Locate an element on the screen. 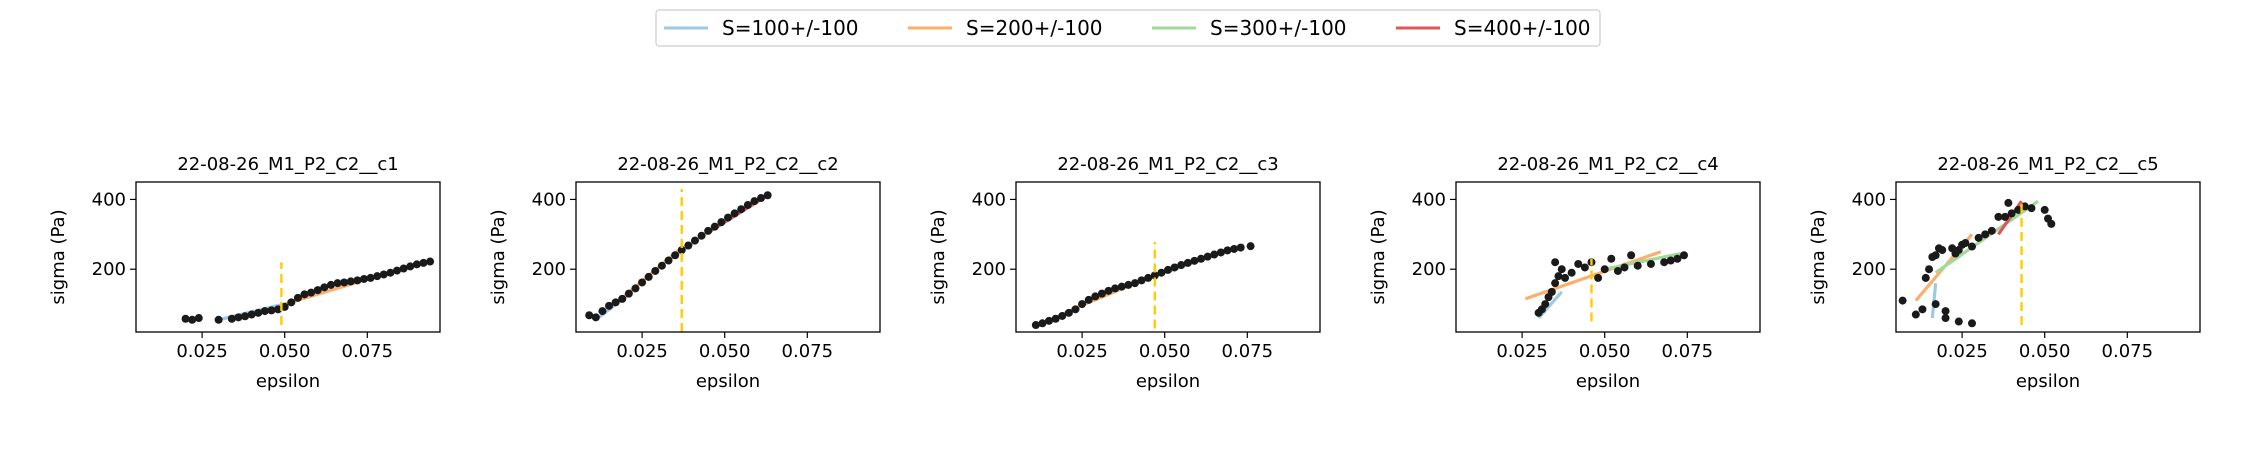  legend-entry: S=200+/-100 is located at coordinates (1005, 28).